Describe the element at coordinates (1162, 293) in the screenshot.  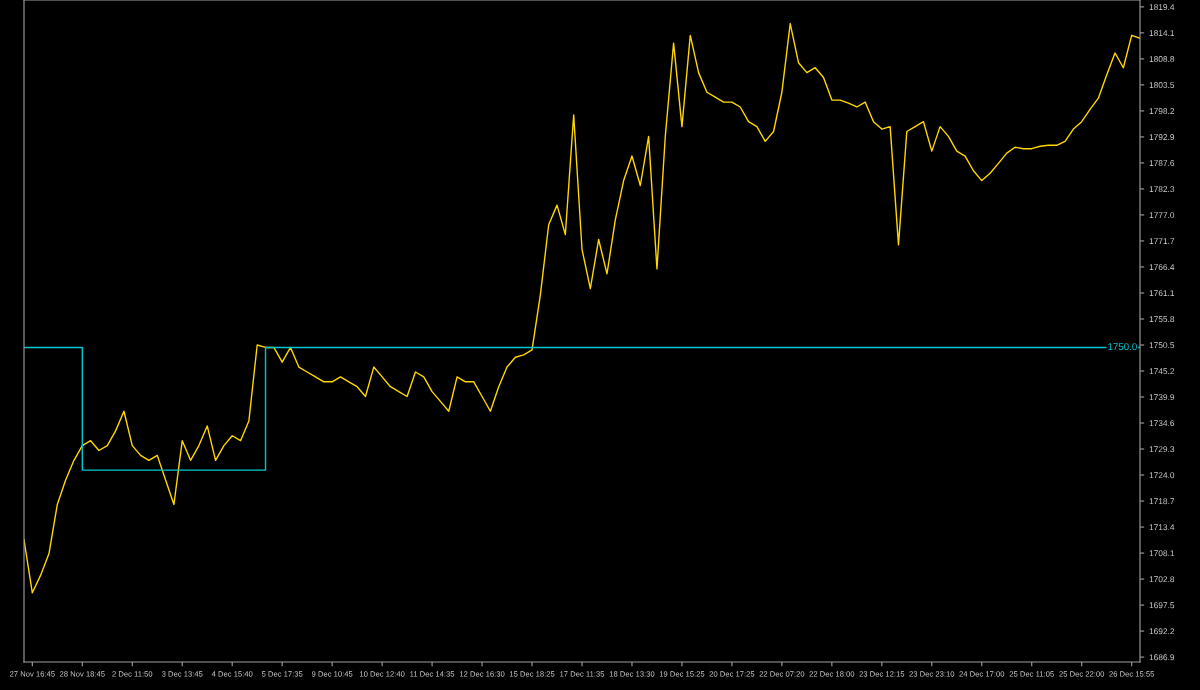
I see `y-tick-label: 1761.1` at that location.